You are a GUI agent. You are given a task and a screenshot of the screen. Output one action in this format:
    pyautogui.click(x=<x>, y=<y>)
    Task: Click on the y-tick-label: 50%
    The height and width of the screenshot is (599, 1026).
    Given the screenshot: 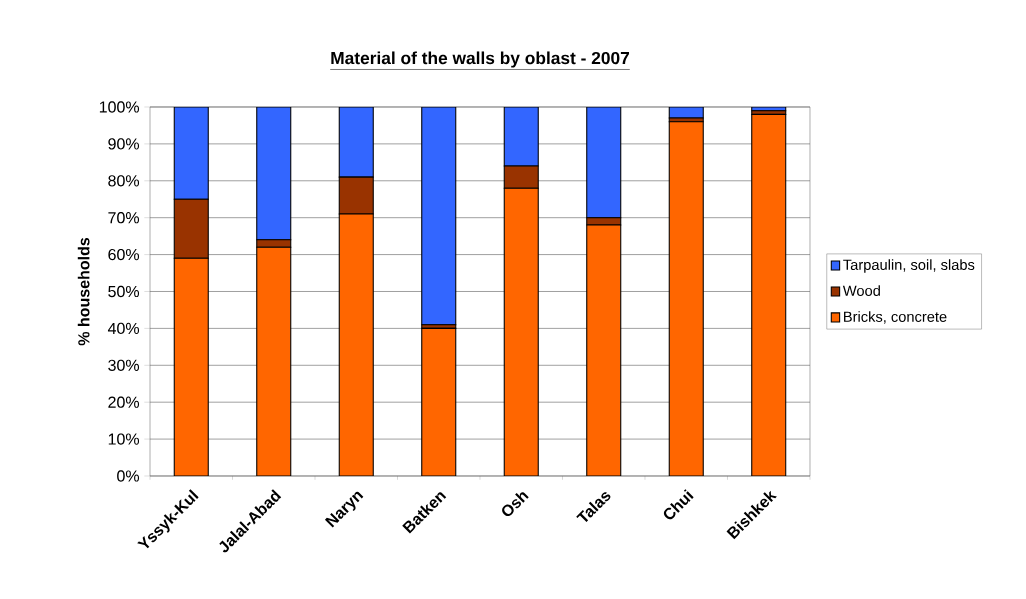 What is the action you would take?
    pyautogui.click(x=124, y=291)
    